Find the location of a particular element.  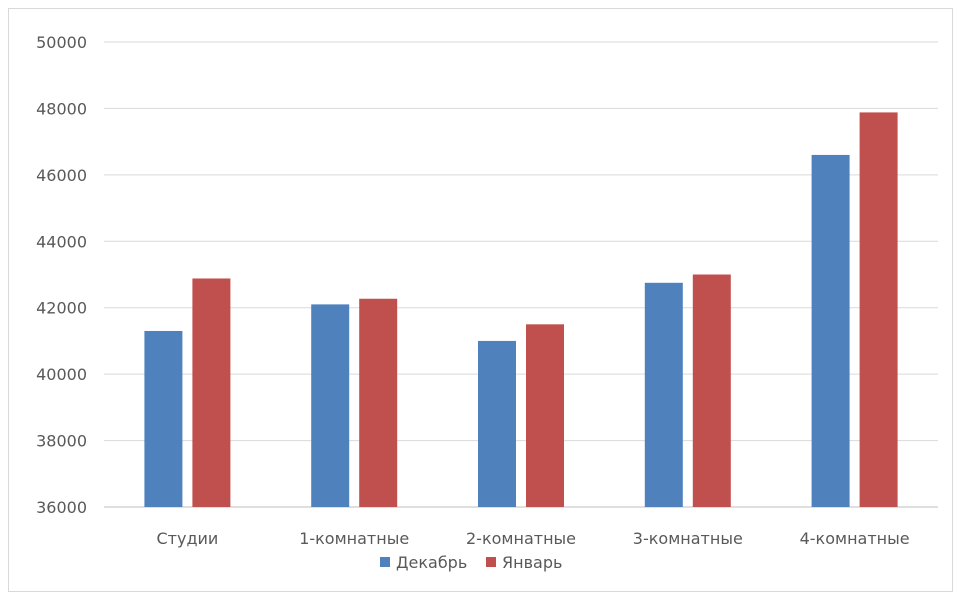

x-tick-label: 1-комнатные is located at coordinates (354, 538).